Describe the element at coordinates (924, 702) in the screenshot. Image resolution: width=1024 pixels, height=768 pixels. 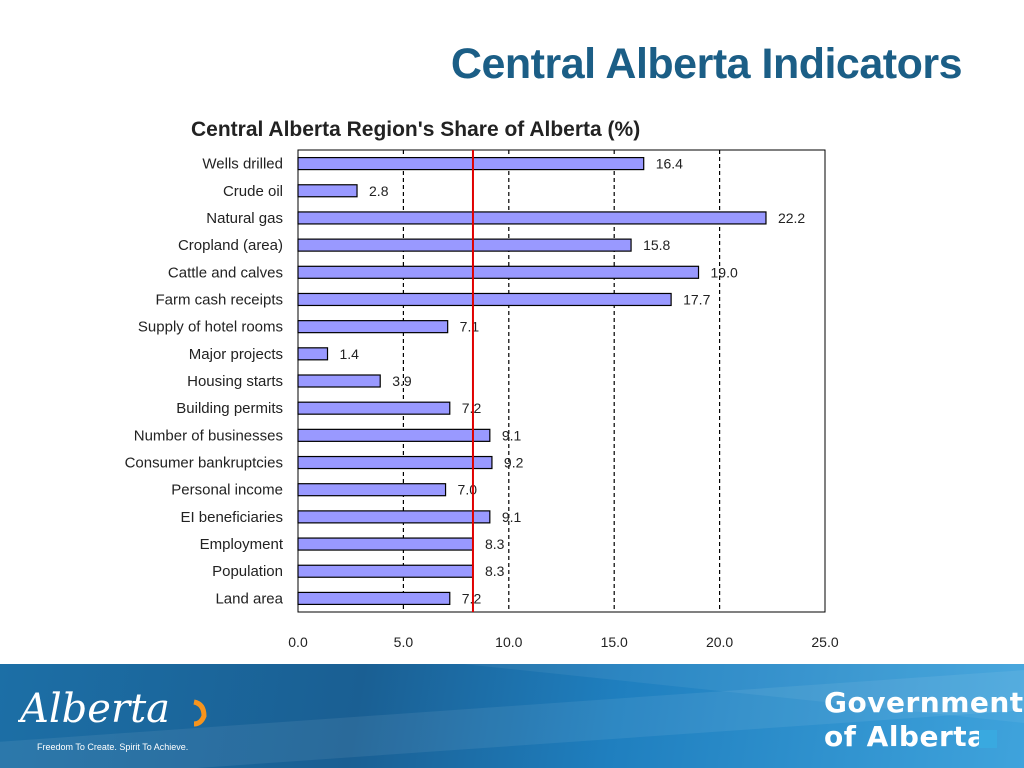
I see `government-wordmark-line1: Government` at that location.